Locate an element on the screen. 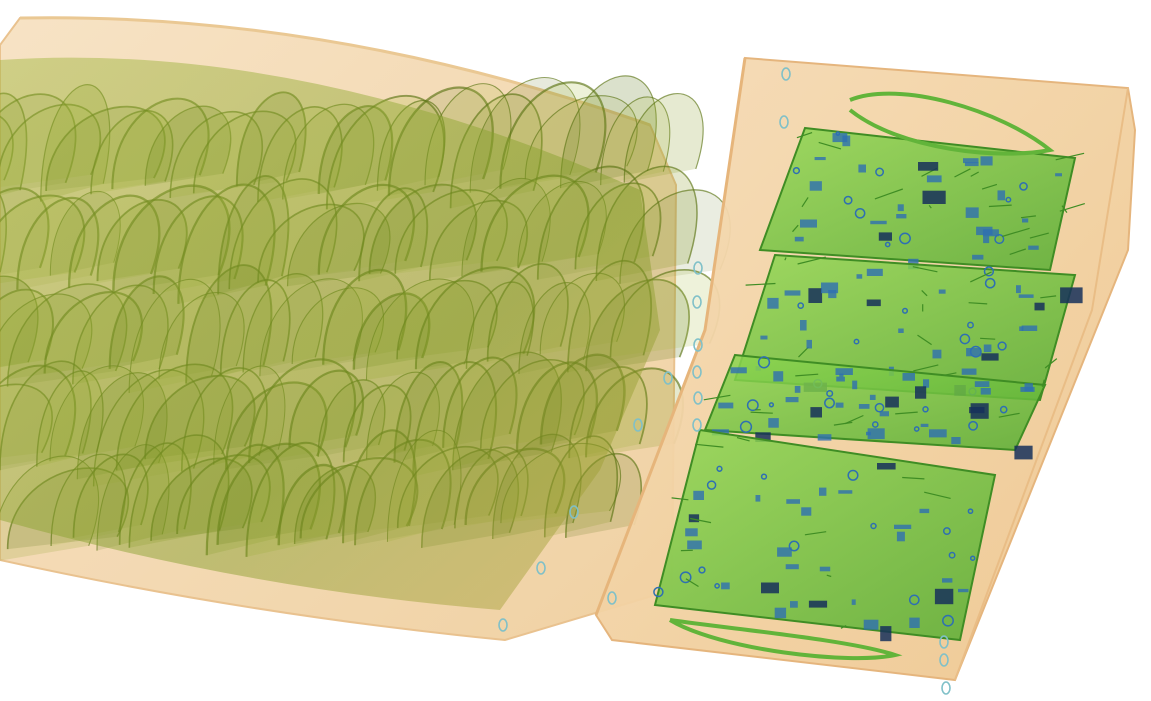  right-container-edge is located at coordinates (670, 336).